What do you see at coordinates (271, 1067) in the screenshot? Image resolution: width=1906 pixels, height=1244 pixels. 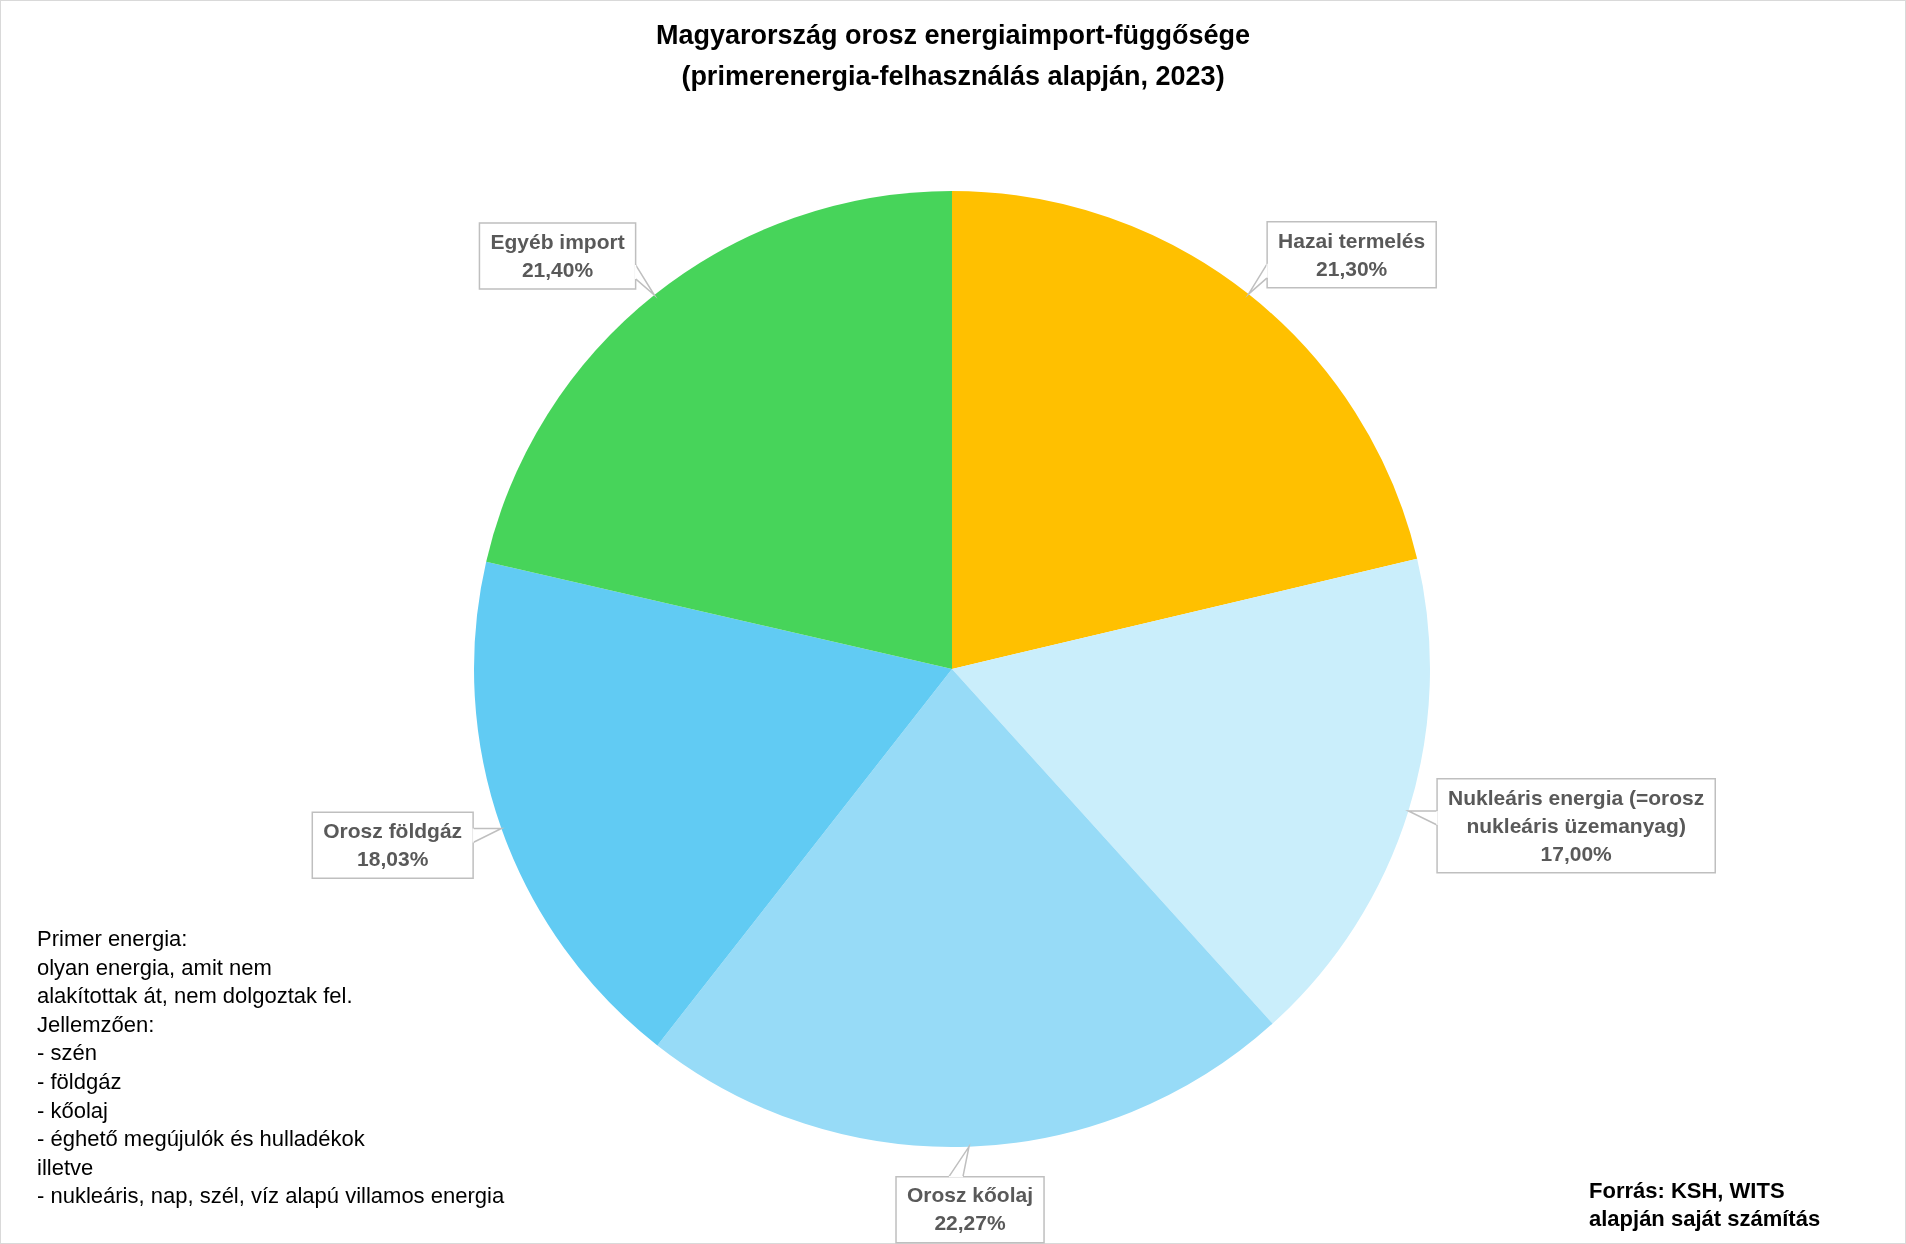 I see `text: Primer energia: olyan energia, amit nem alakítottak át, nem dolgoztak fel. Jellemzően: - szén - földgáz - kőolaj - éghető megújulók és hulladékok illetve - nukleáris, nap, szél, víz alapú villamos energia` at bounding box center [271, 1067].